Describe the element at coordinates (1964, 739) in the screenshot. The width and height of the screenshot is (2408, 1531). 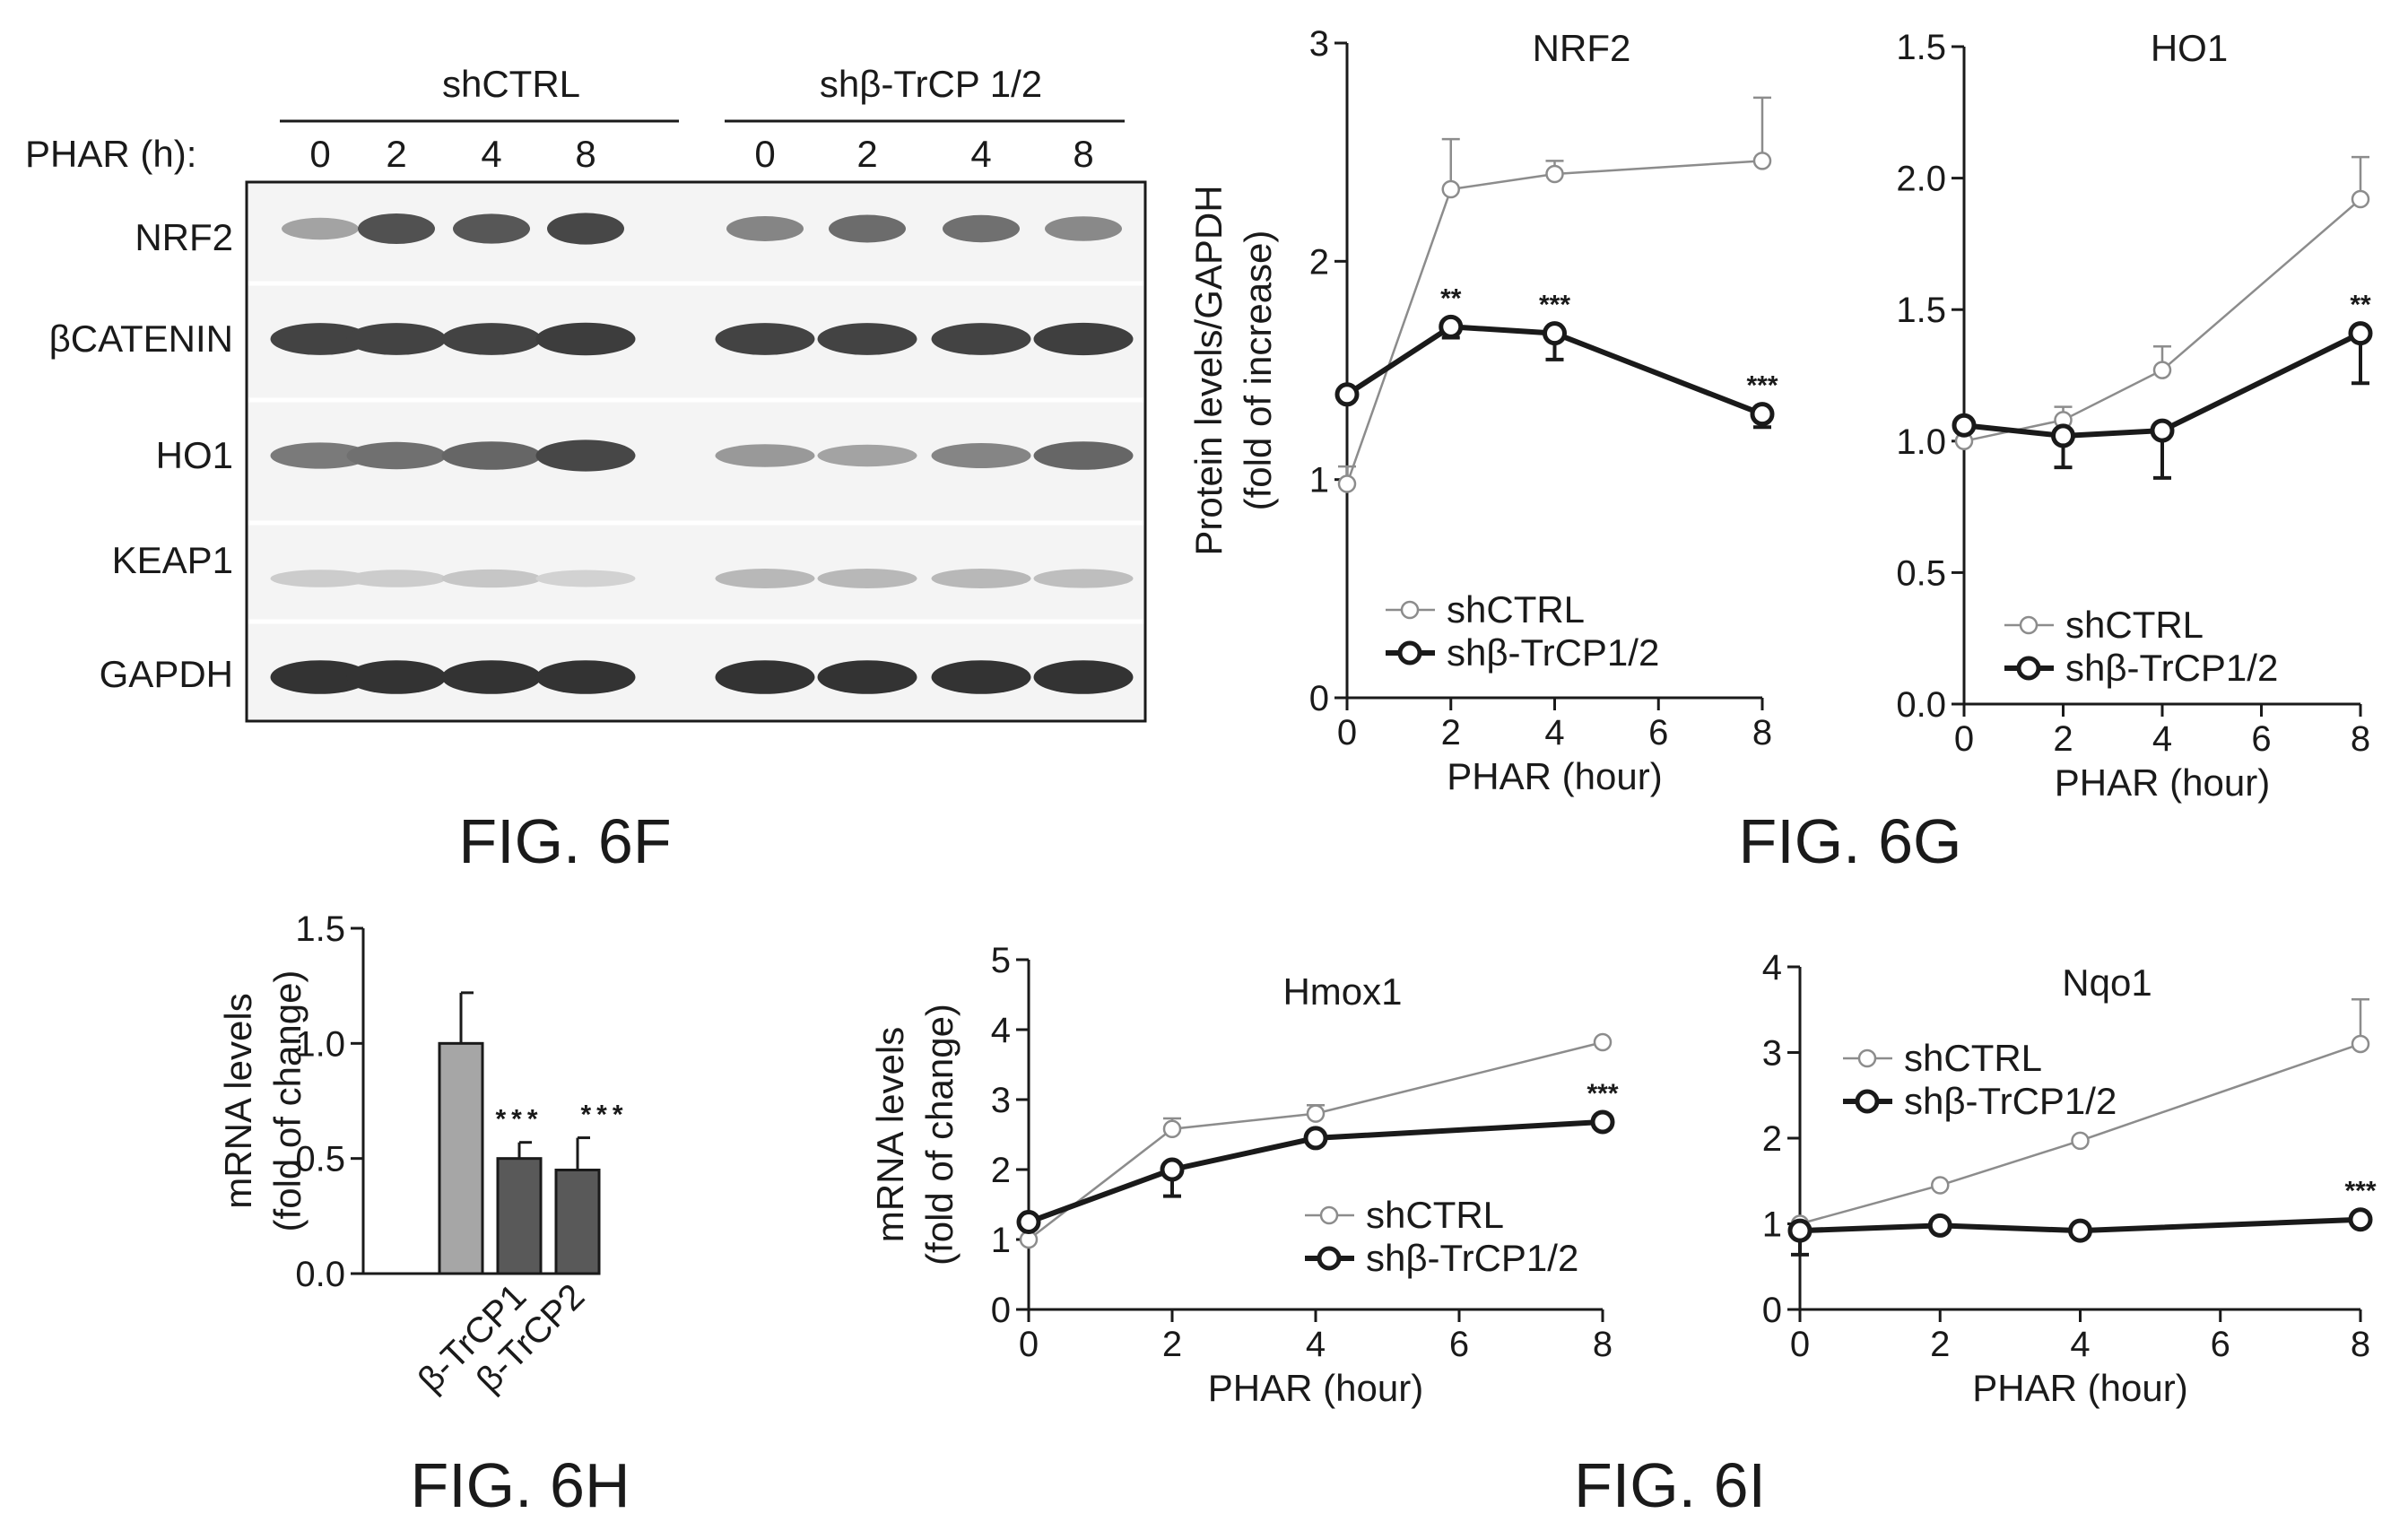
I see `g2-x-tick-label-0: 0` at that location.